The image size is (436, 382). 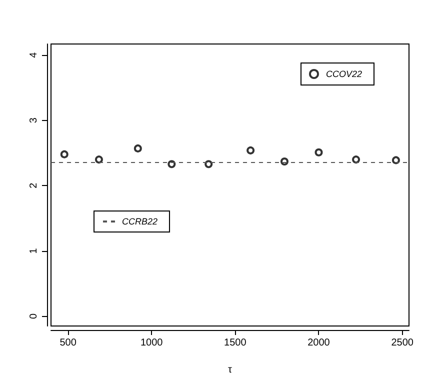 What do you see at coordinates (68, 343) in the screenshot?
I see `x-tick-label: 500` at bounding box center [68, 343].